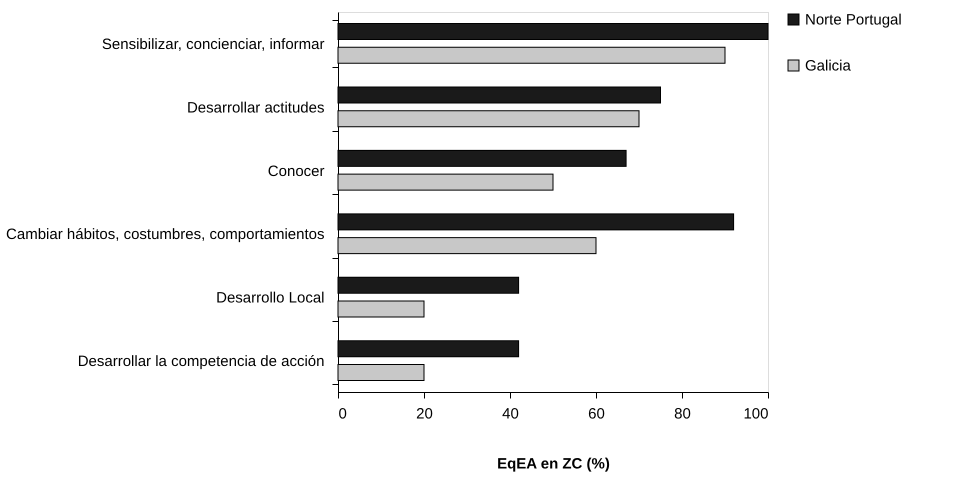  What do you see at coordinates (596, 414) in the screenshot?
I see `x-tick-label: 60` at bounding box center [596, 414].